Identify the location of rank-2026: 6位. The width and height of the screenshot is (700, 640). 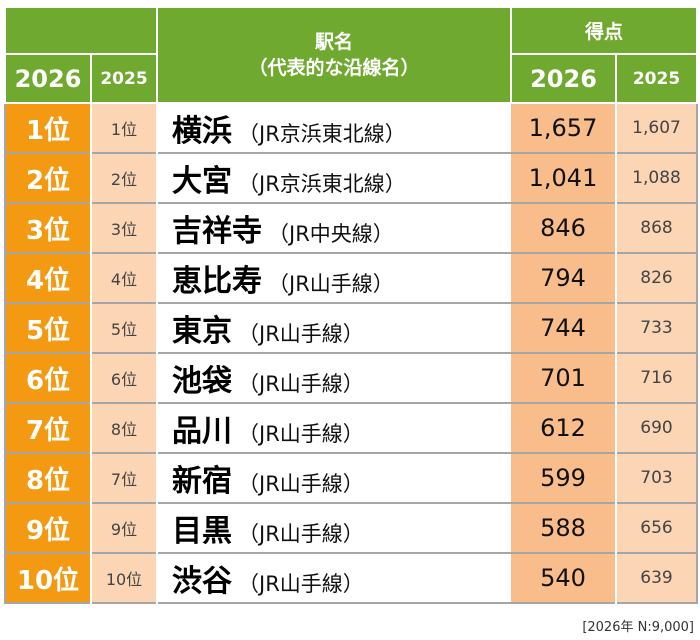
(48, 377).